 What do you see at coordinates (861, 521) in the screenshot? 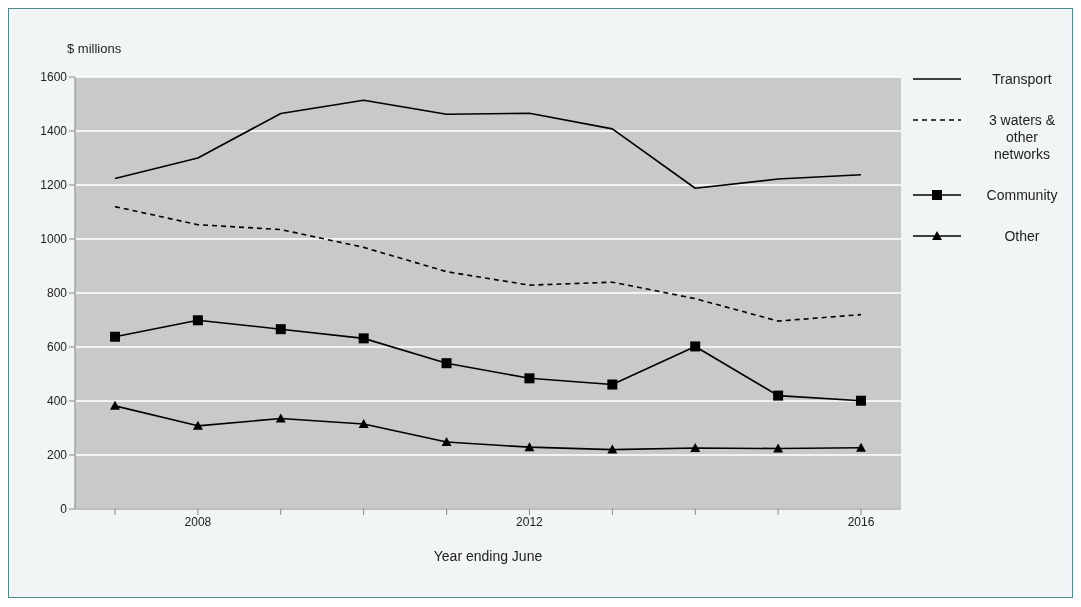
I see `x-tick-label: 2016` at bounding box center [861, 521].